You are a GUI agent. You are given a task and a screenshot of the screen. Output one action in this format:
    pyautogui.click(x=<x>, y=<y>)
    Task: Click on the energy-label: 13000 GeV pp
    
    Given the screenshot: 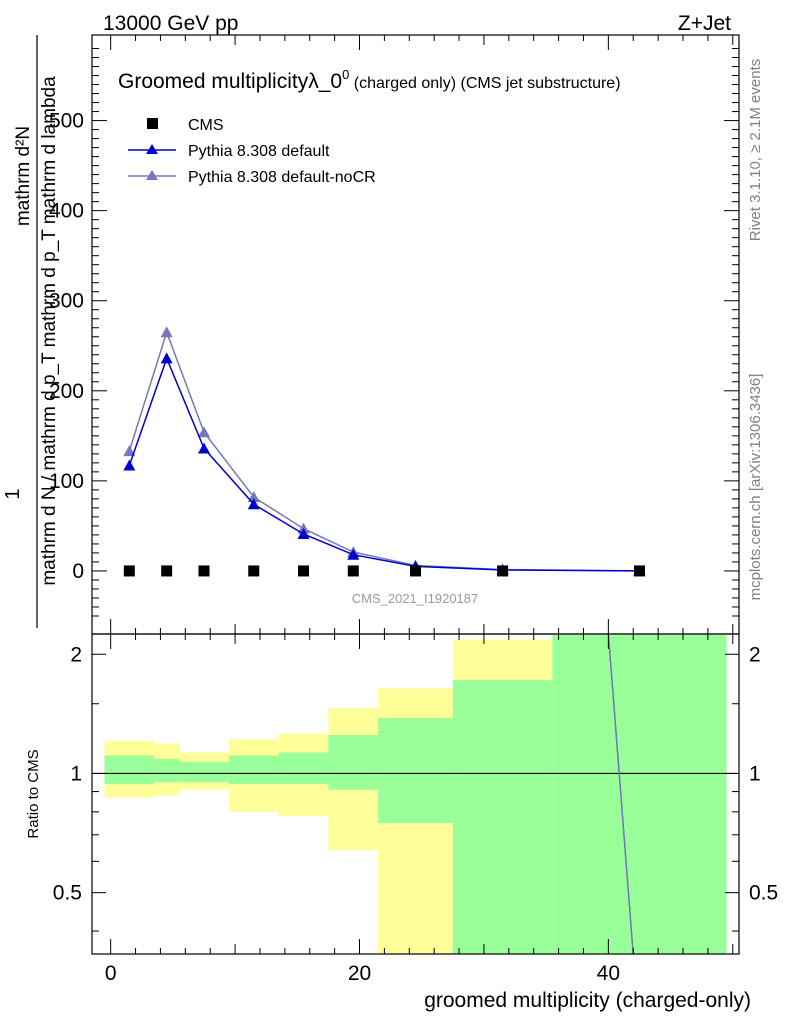 What is the action you would take?
    pyautogui.click(x=170, y=23)
    